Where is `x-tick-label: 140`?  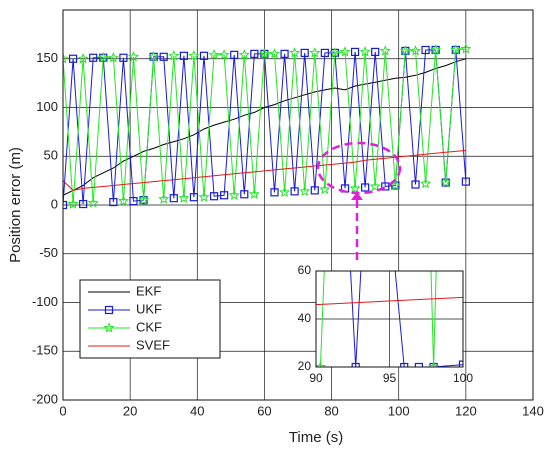 x-tick-label: 140 is located at coordinates (533, 410).